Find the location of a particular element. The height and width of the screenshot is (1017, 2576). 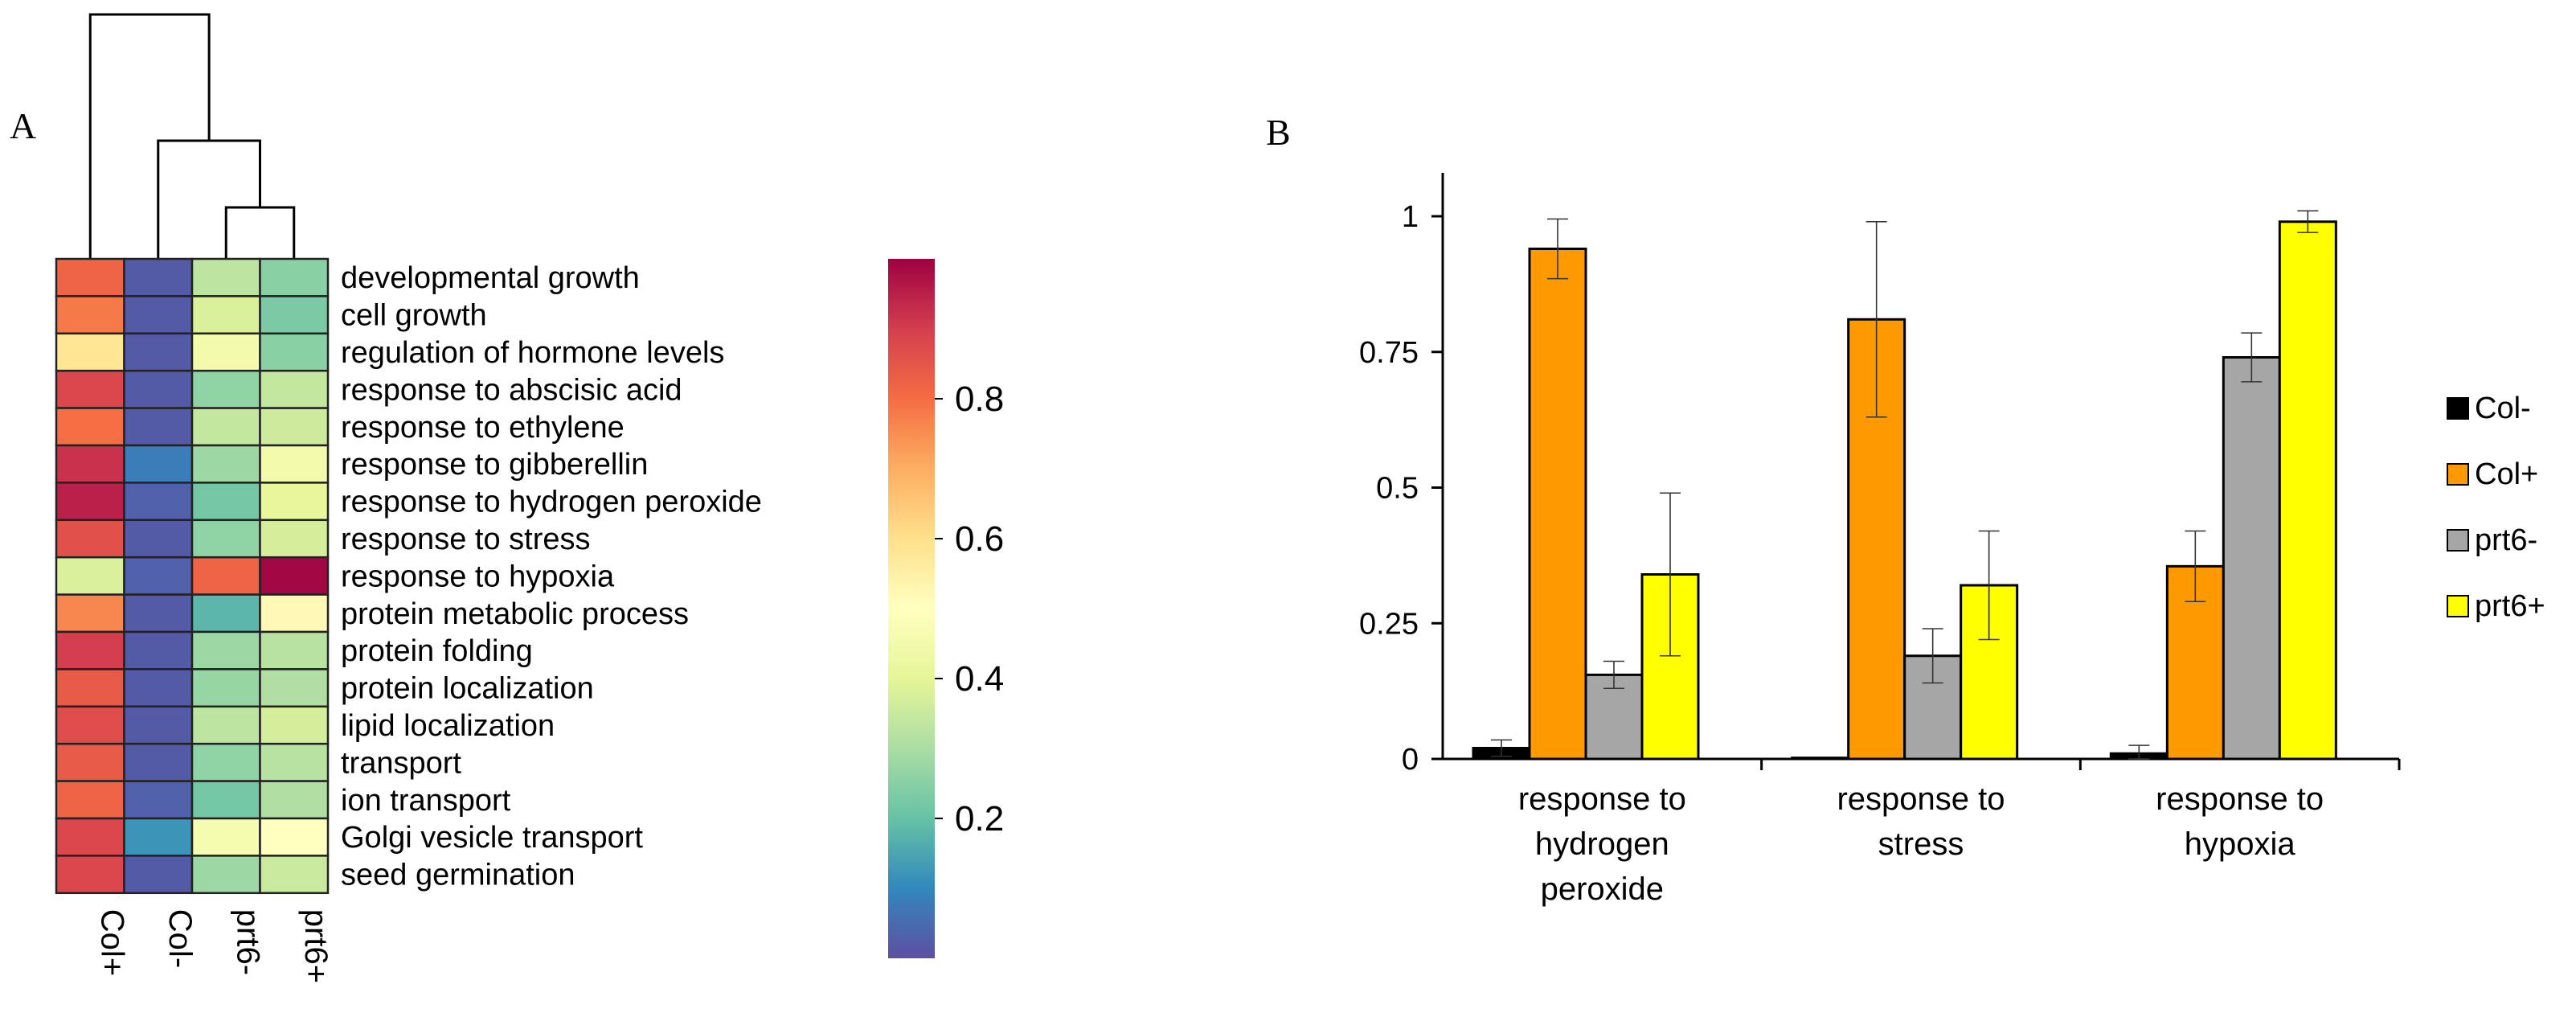

heatmap-cell-response-to-hydrogen-peroxide-col is located at coordinates (158, 502).